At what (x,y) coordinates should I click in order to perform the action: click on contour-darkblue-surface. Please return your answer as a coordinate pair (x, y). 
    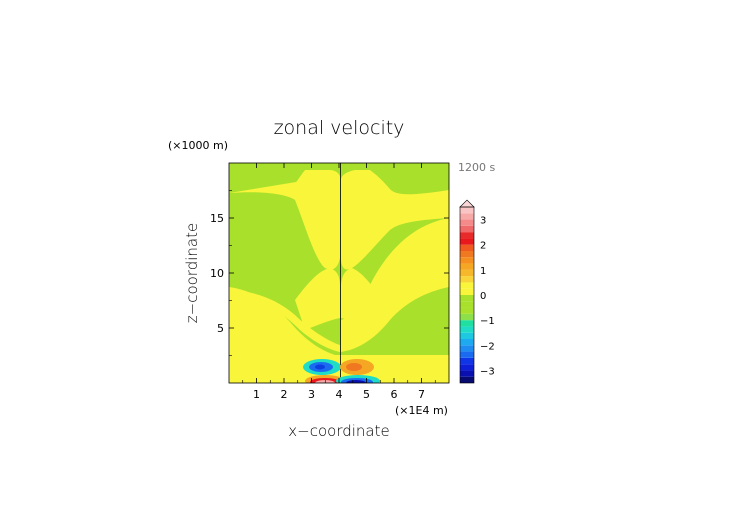
    Looking at the image, I should click on (356, 381).